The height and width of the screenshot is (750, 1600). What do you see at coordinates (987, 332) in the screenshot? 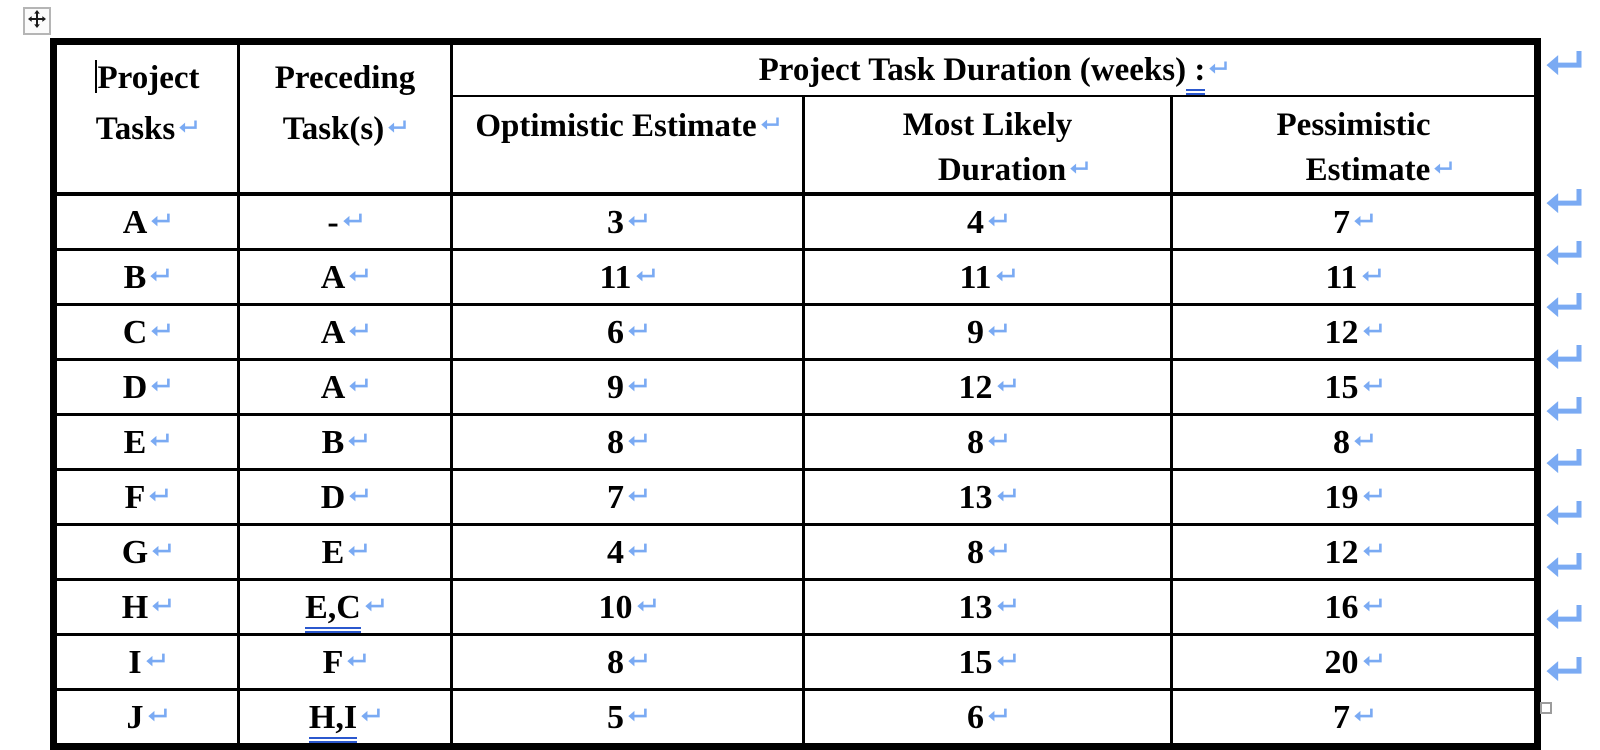
I see `cell-most-likely: 9` at bounding box center [987, 332].